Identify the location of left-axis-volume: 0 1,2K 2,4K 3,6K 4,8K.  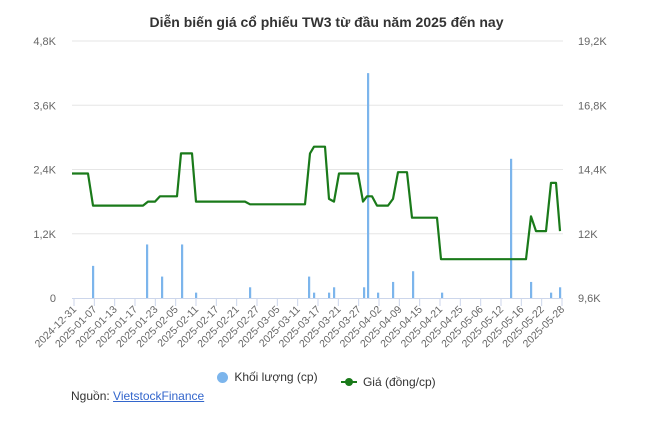
(44, 170).